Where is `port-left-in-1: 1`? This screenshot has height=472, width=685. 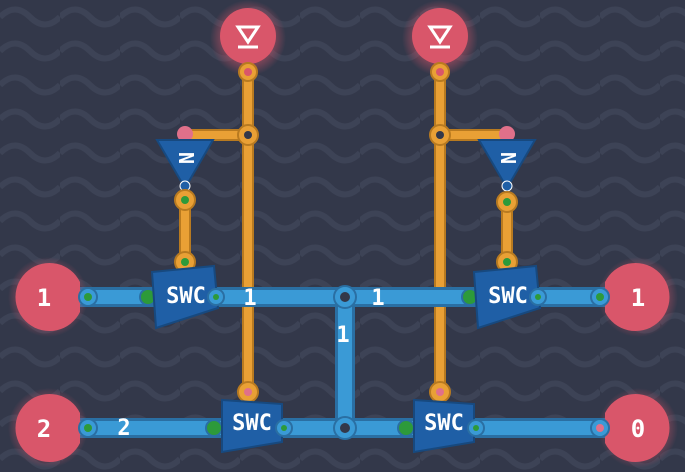
port-left-in-1: 1 is located at coordinates (48, 297).